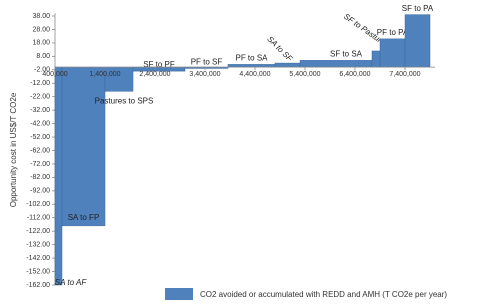 The image size is (490, 306). Describe the element at coordinates (207, 62) in the screenshot. I see `bar-label: PF to SF` at that location.